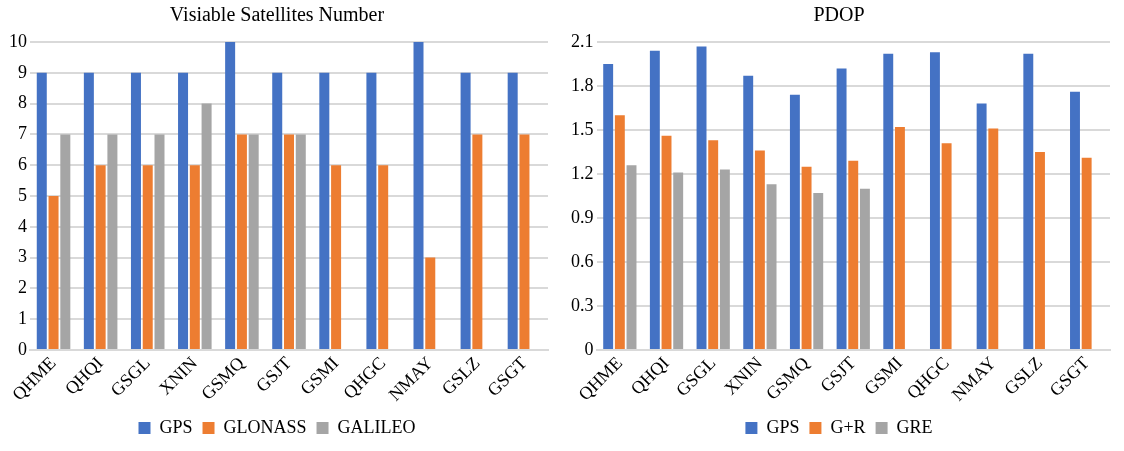 The width and height of the screenshot is (1124, 451). What do you see at coordinates (22, 225) in the screenshot?
I see `y-tick-label: 4` at bounding box center [22, 225].